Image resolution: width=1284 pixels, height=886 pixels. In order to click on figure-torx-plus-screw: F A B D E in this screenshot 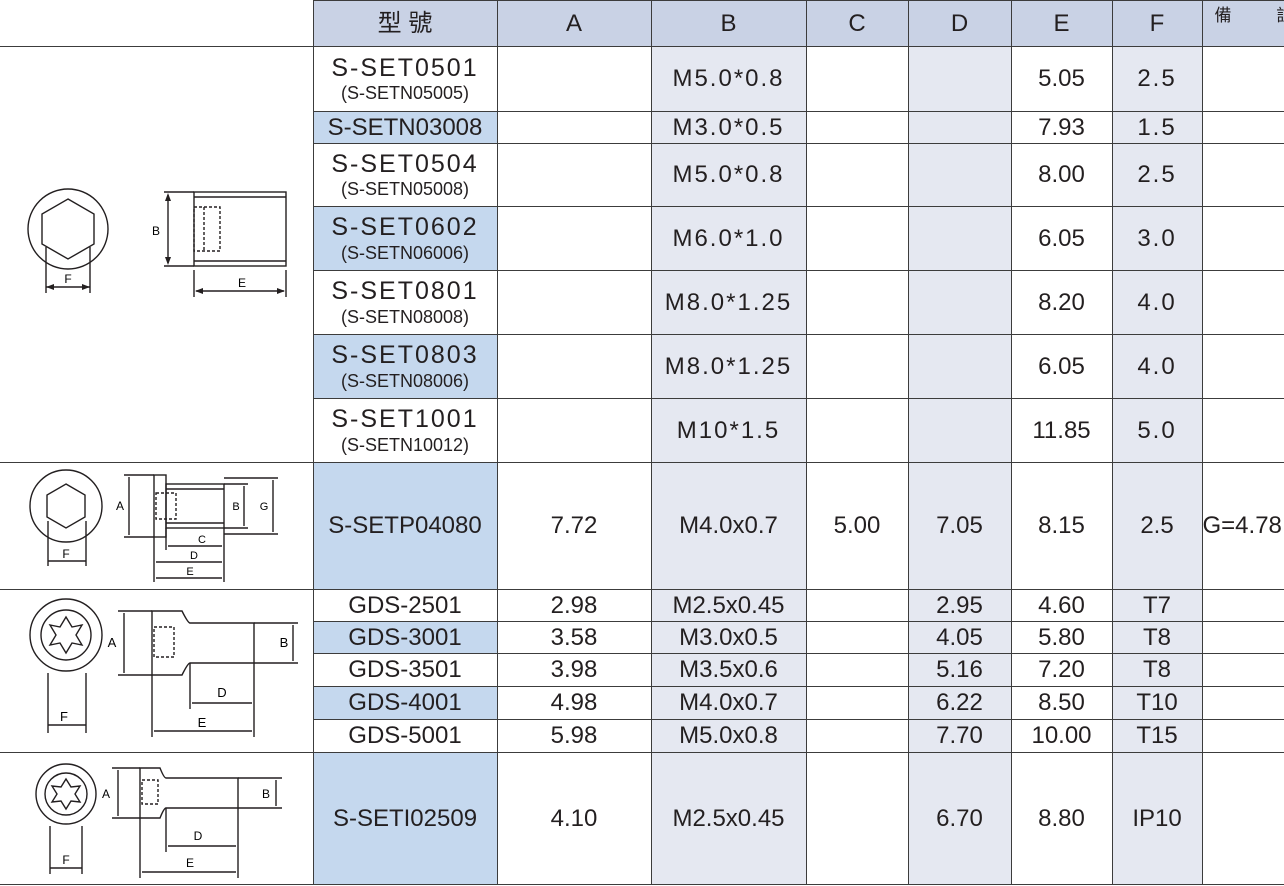, I will do `click(157, 818)`.